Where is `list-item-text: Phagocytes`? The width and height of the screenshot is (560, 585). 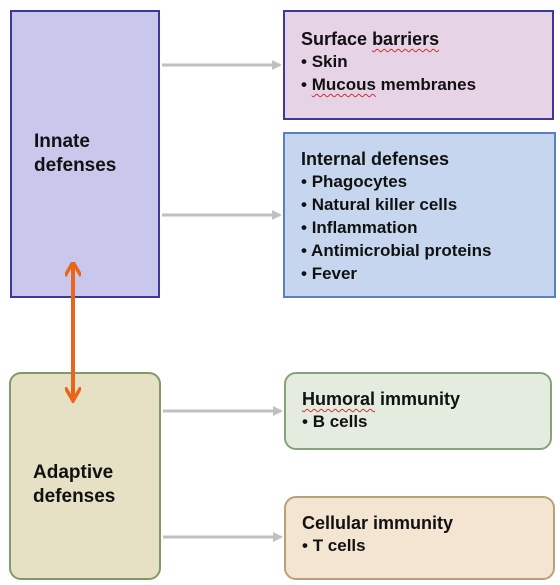 list-item-text: Phagocytes is located at coordinates (359, 181).